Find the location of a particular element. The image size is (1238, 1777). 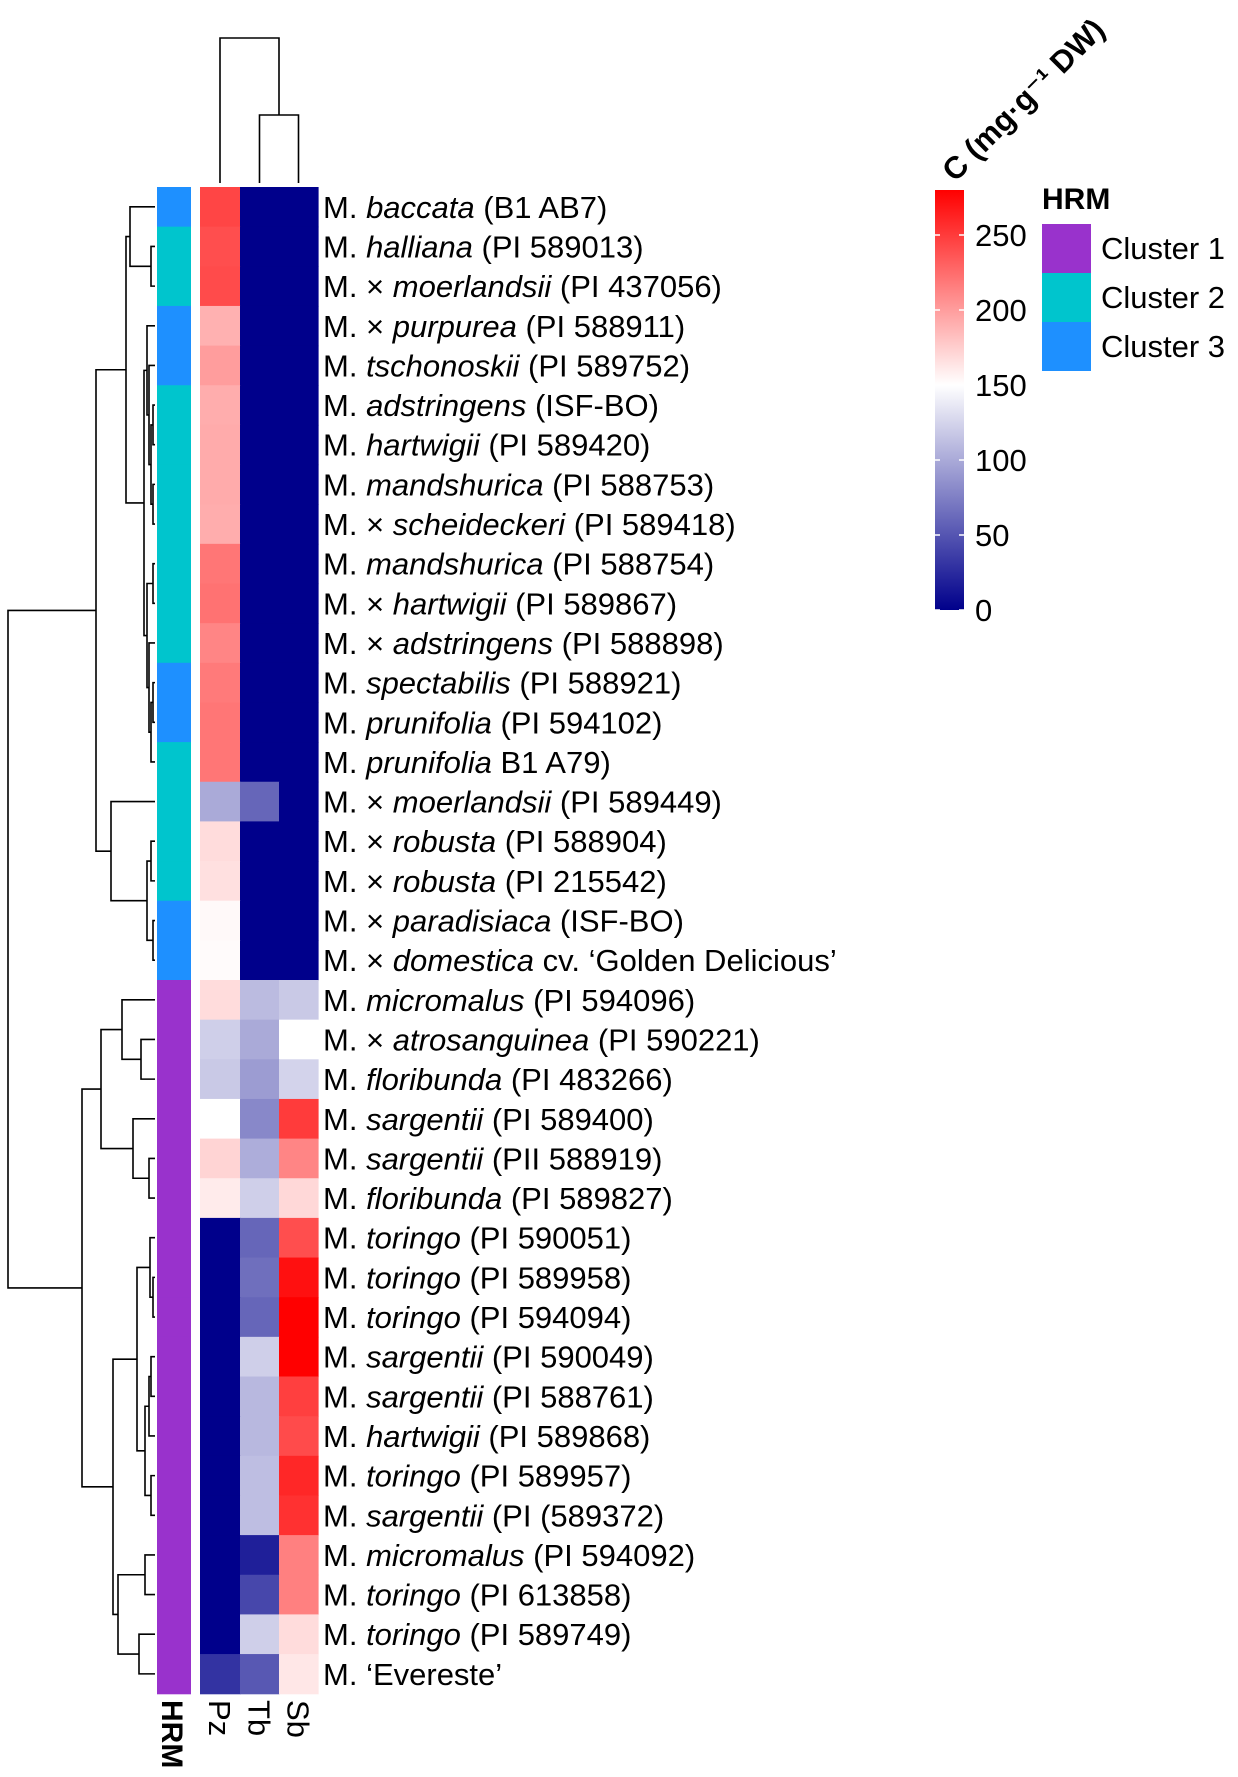

row-label: M. sargentii (PI 588761) is located at coordinates (488, 1396).